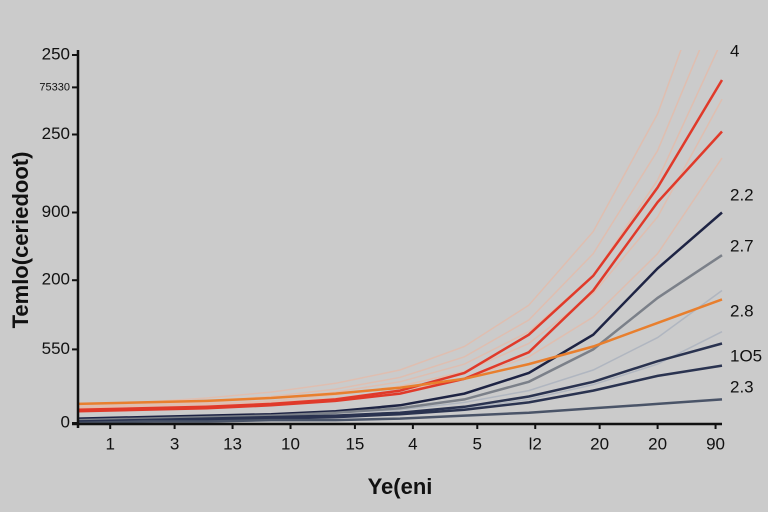  I want to click on x-tick-label: l2, so click(535, 443).